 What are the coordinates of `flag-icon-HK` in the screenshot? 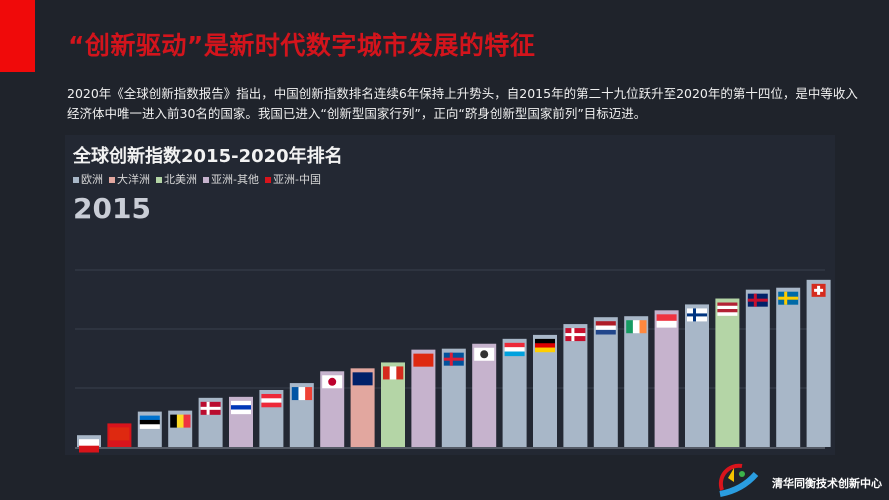 It's located at (423, 360).